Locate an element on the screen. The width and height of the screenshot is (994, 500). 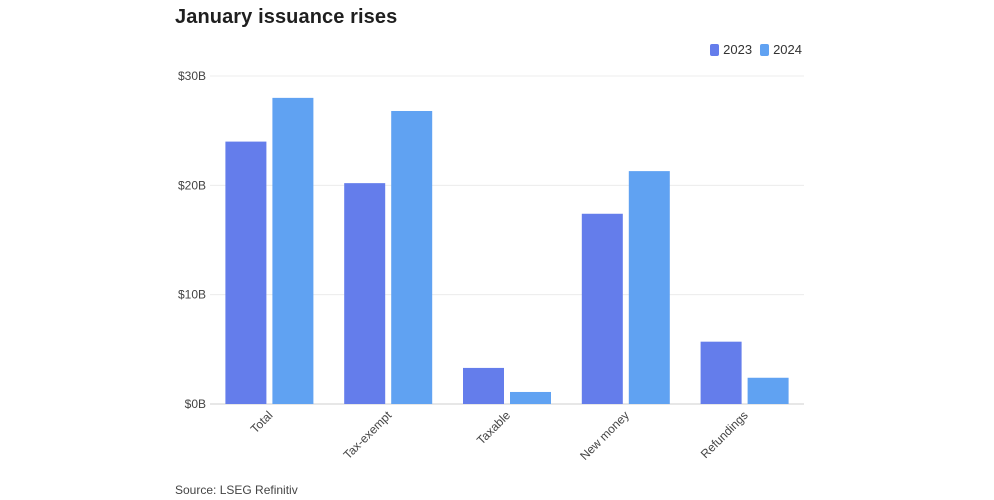
bar-2024-refundings is located at coordinates (768, 390).